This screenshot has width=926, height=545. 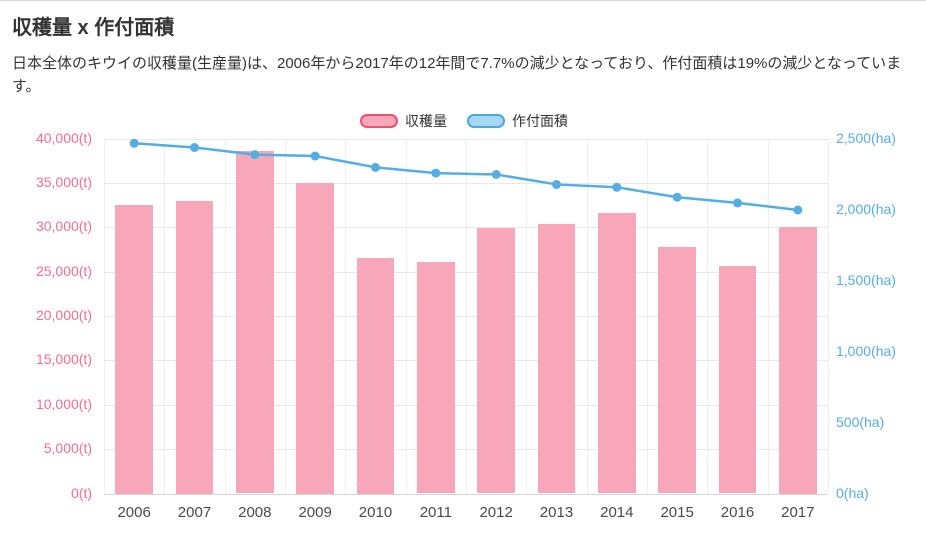 I want to click on legend-label: 作付面積, so click(x=540, y=120).